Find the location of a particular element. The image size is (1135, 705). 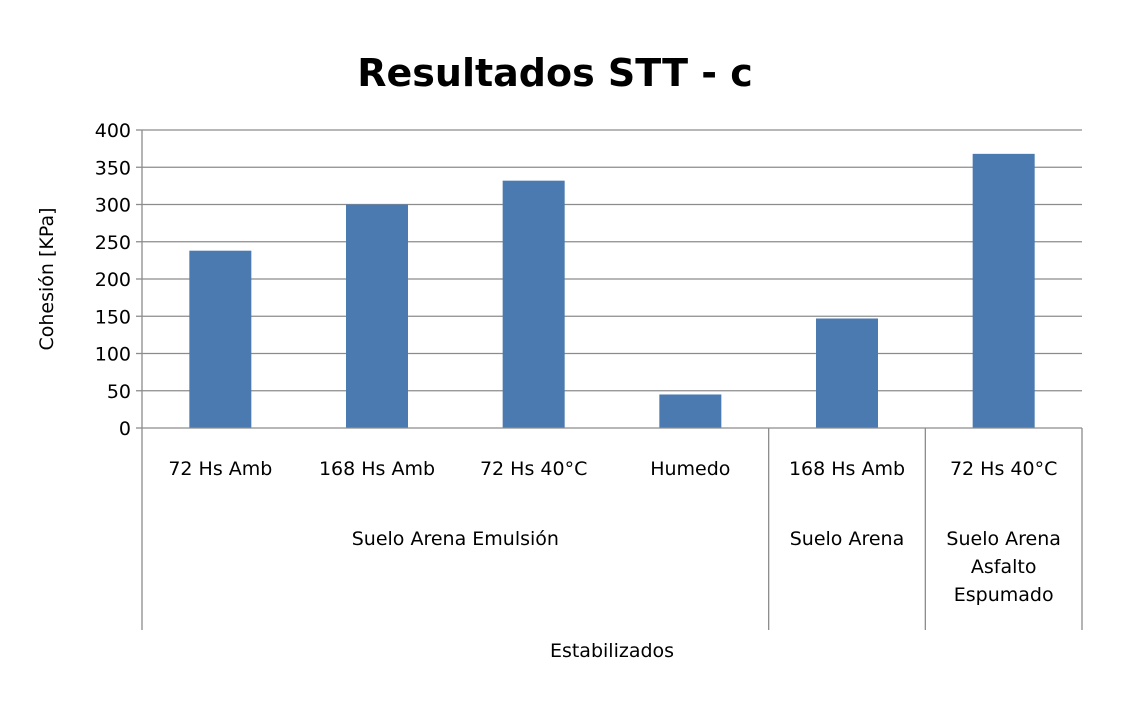

group-label: Suelo Arena Emulsión is located at coordinates (455, 539).